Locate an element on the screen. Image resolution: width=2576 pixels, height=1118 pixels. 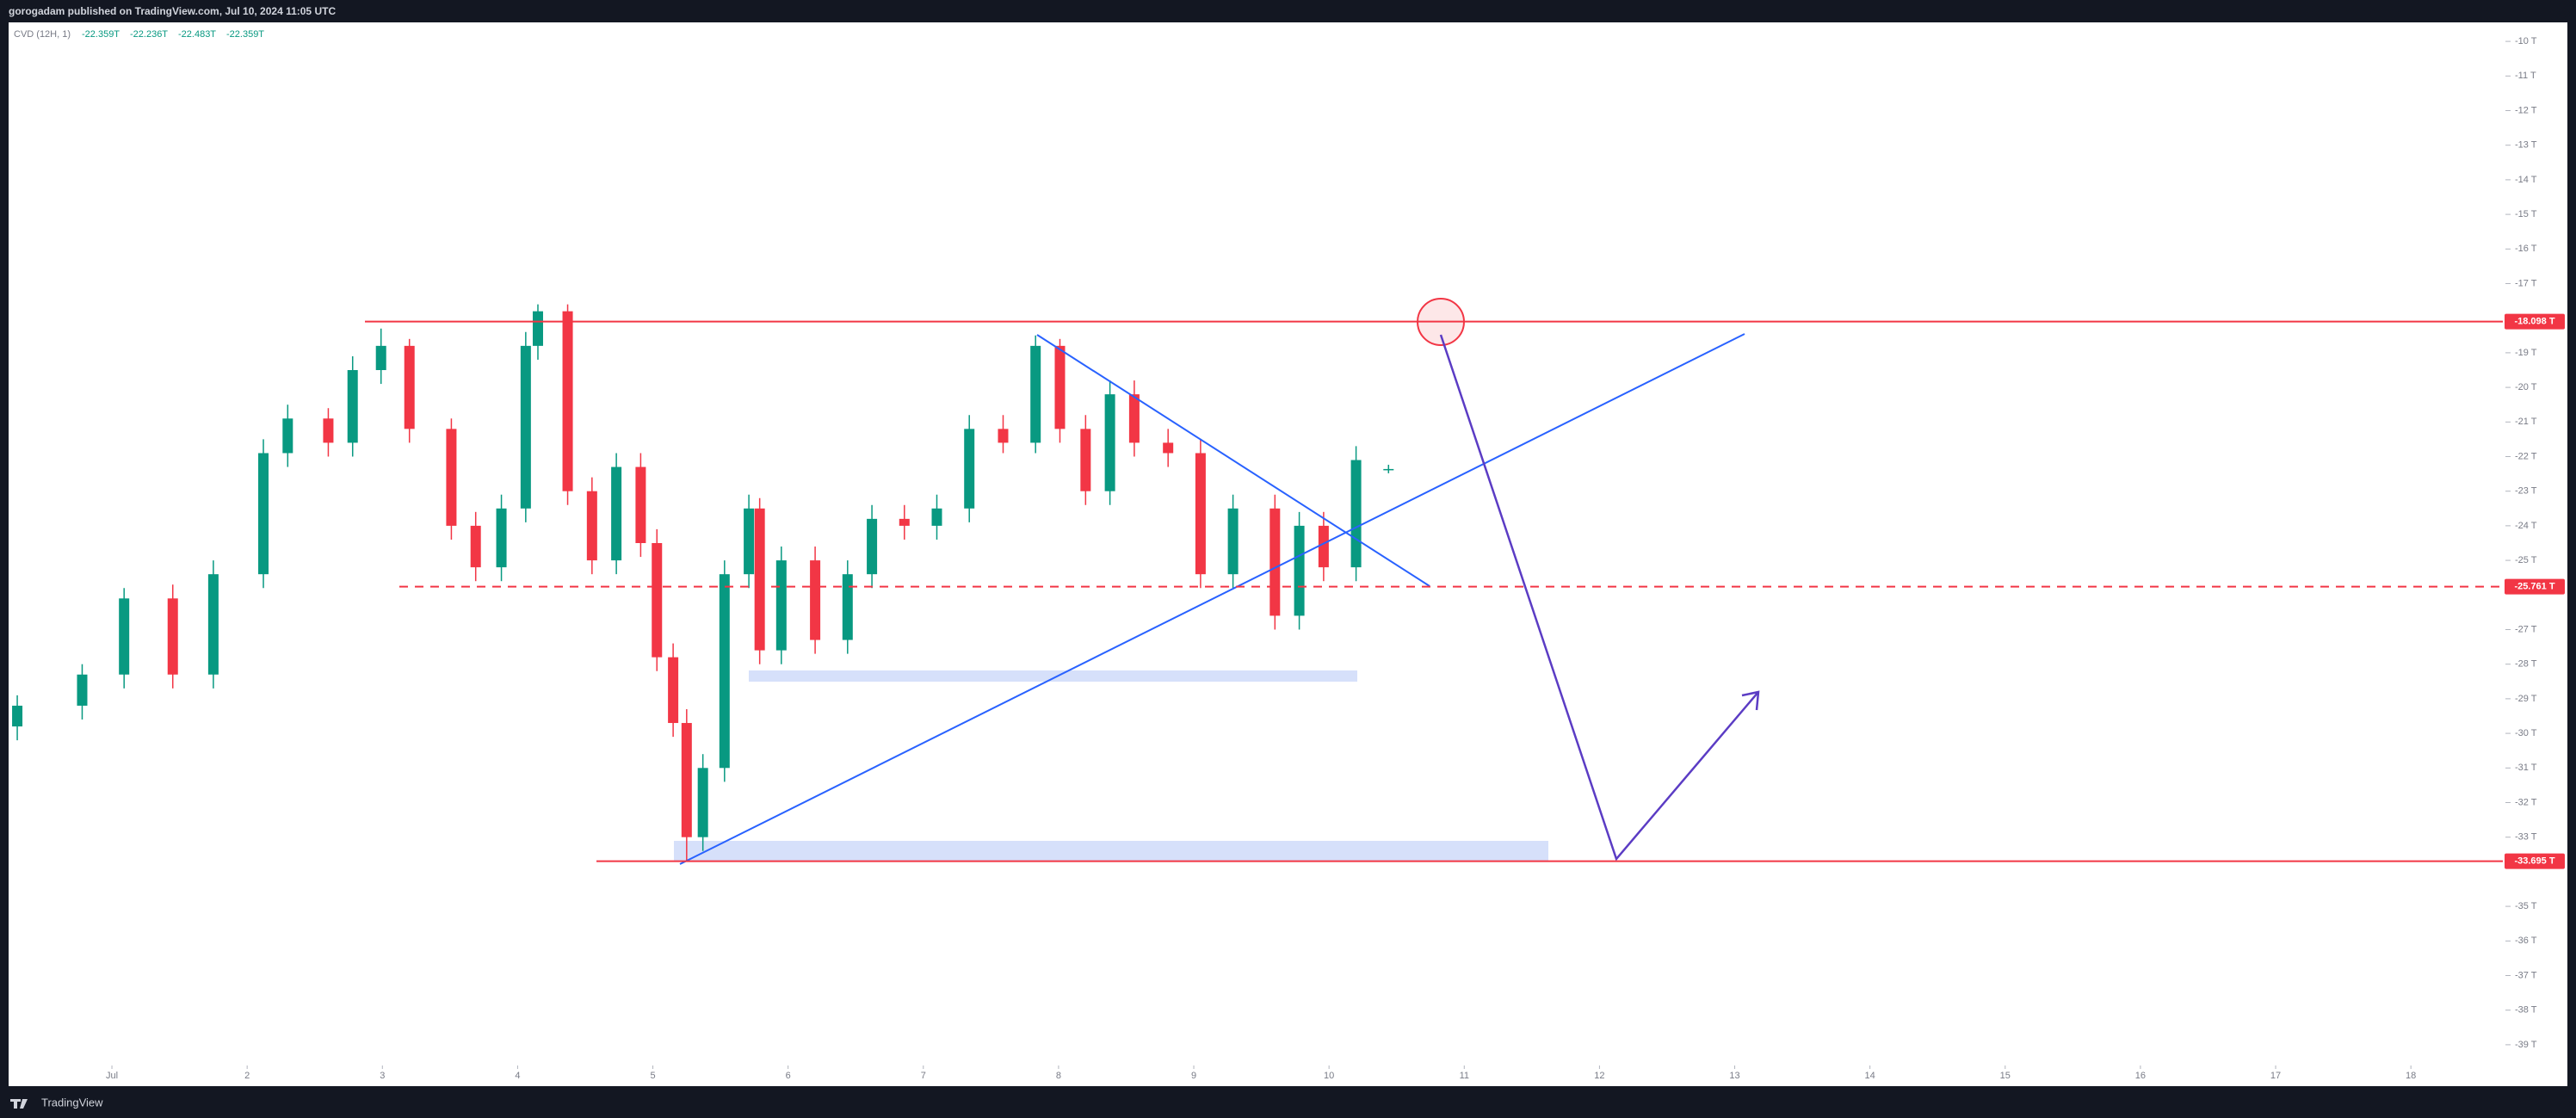
y-tick-label: -12 T is located at coordinates (2526, 110).